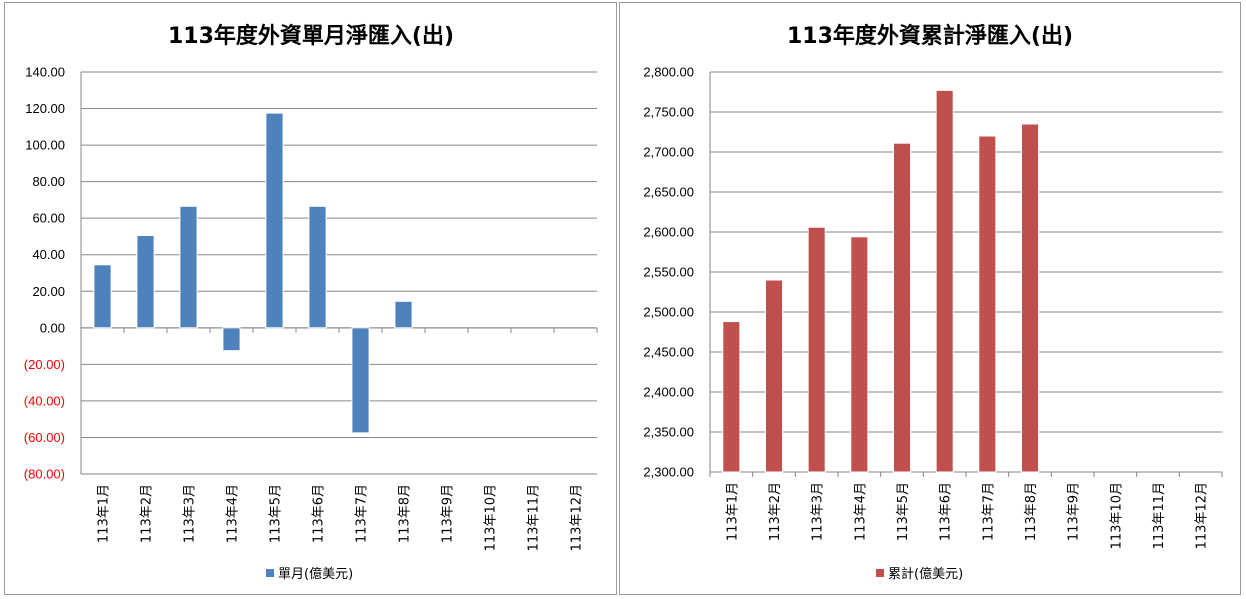  I want to click on y-tick-label: 0.00, so click(52, 327).